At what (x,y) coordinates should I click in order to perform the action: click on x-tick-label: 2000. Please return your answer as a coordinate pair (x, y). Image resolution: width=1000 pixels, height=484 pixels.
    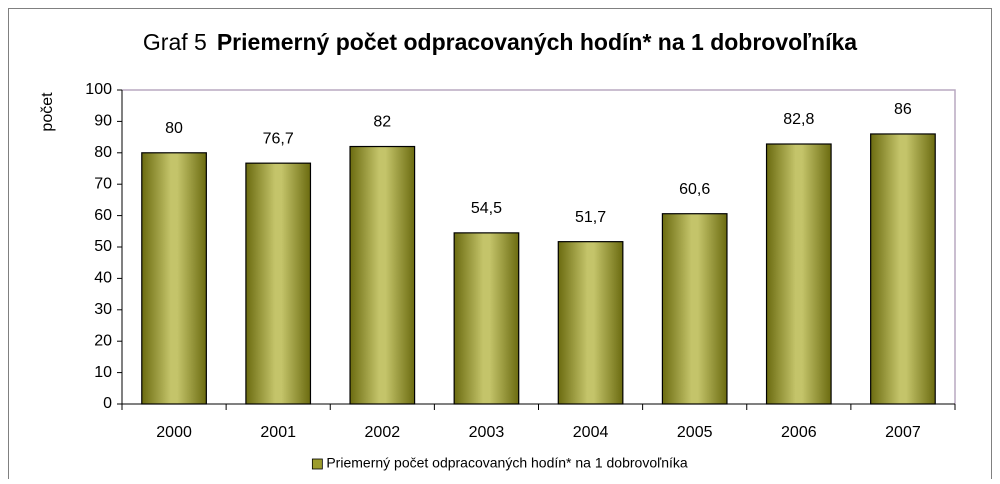
    Looking at the image, I should click on (174, 432).